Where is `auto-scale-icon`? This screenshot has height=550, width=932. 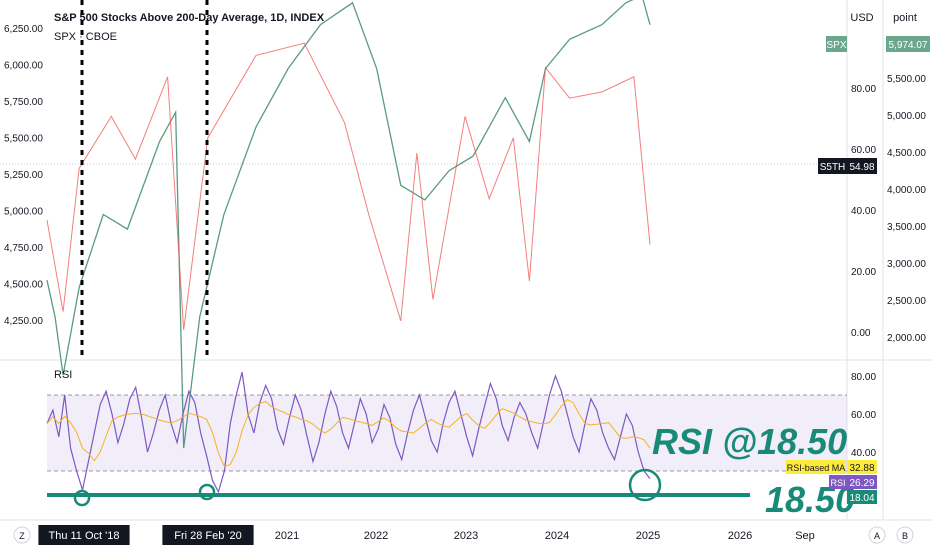 auto-scale-icon is located at coordinates (877, 535).